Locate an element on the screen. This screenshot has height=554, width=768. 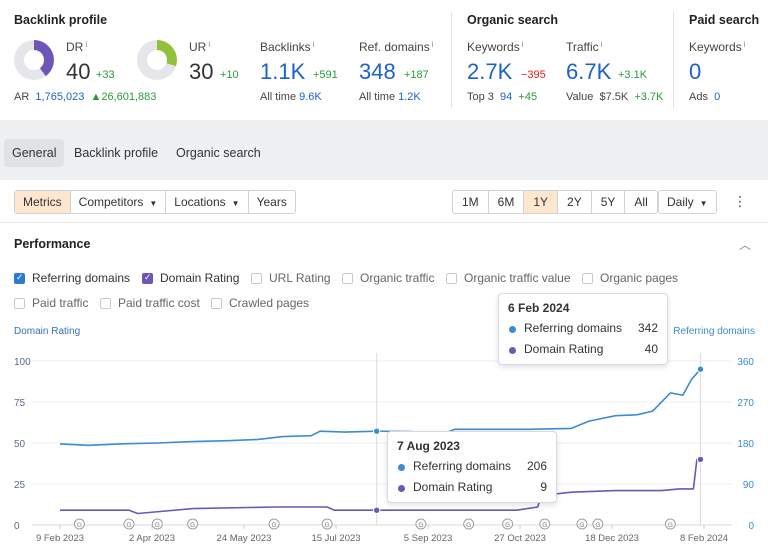
range-all-button: All is located at coordinates (641, 202).